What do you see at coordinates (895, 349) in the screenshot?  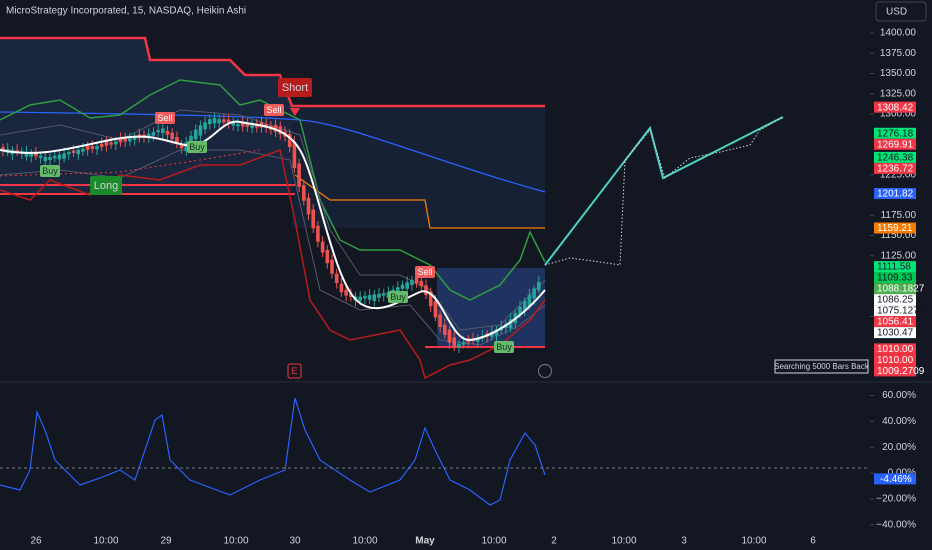 I see `price-tag-label: 1010.00` at bounding box center [895, 349].